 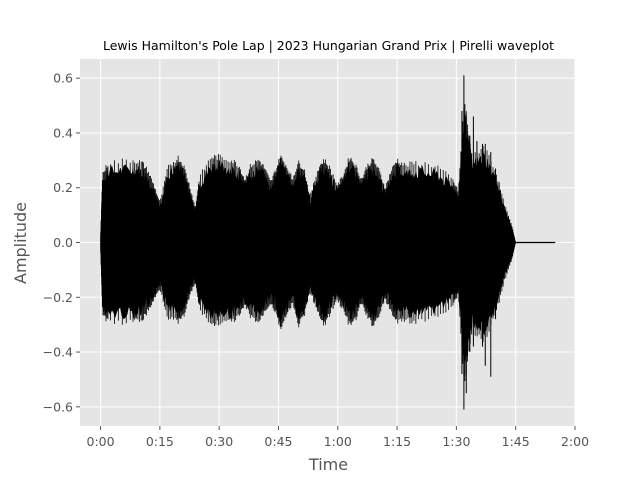 I want to click on y-tick-label: 0.6, so click(x=63, y=78).